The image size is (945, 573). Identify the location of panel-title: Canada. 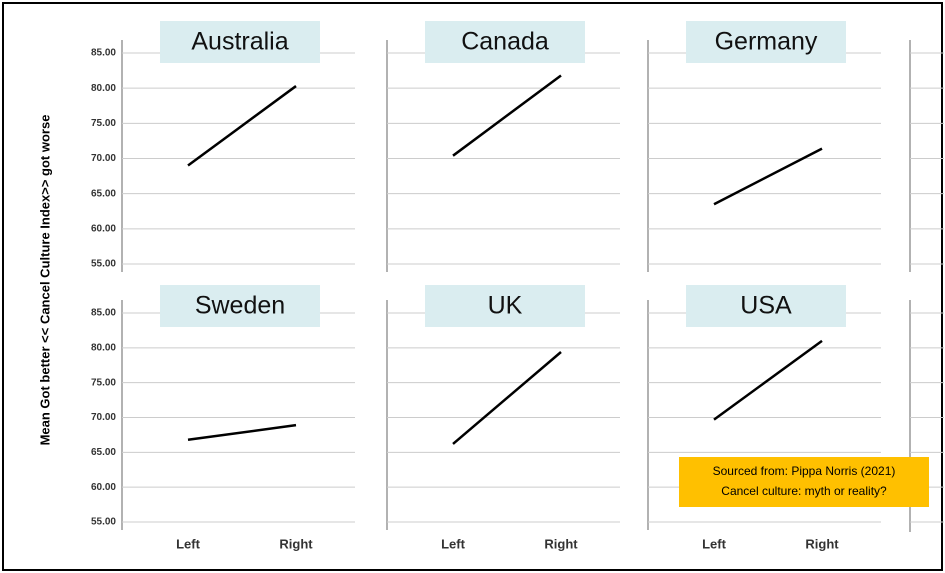
(505, 42).